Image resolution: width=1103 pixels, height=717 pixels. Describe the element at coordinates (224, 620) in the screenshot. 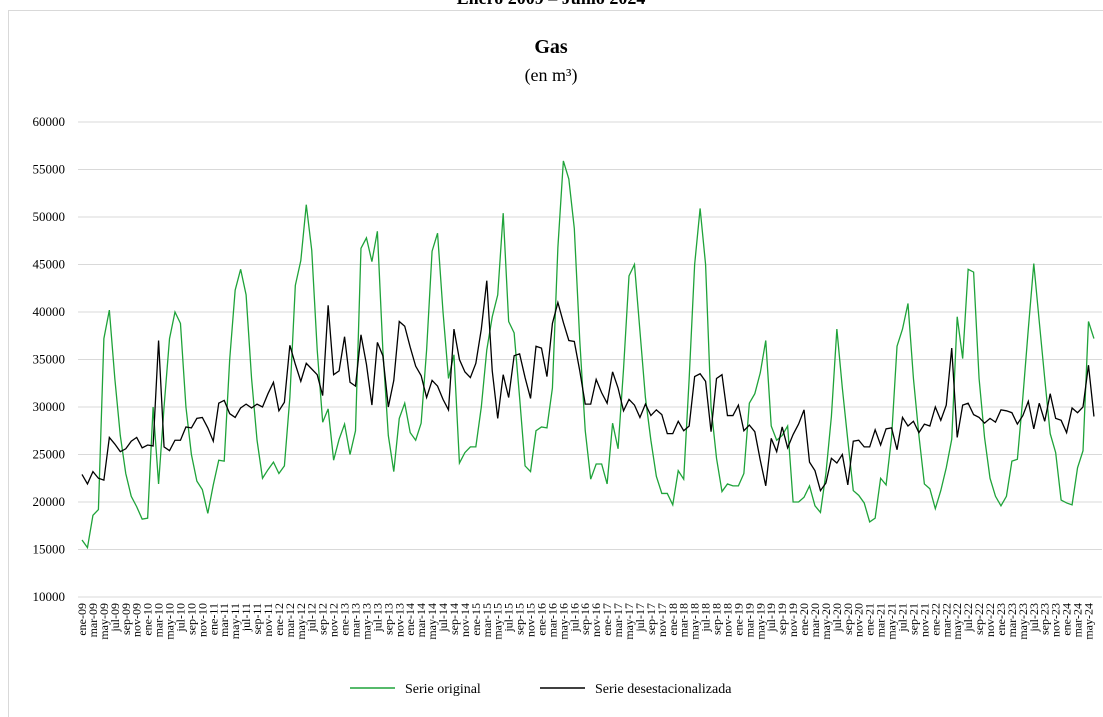

I see `x-tick-label: mar-11` at that location.